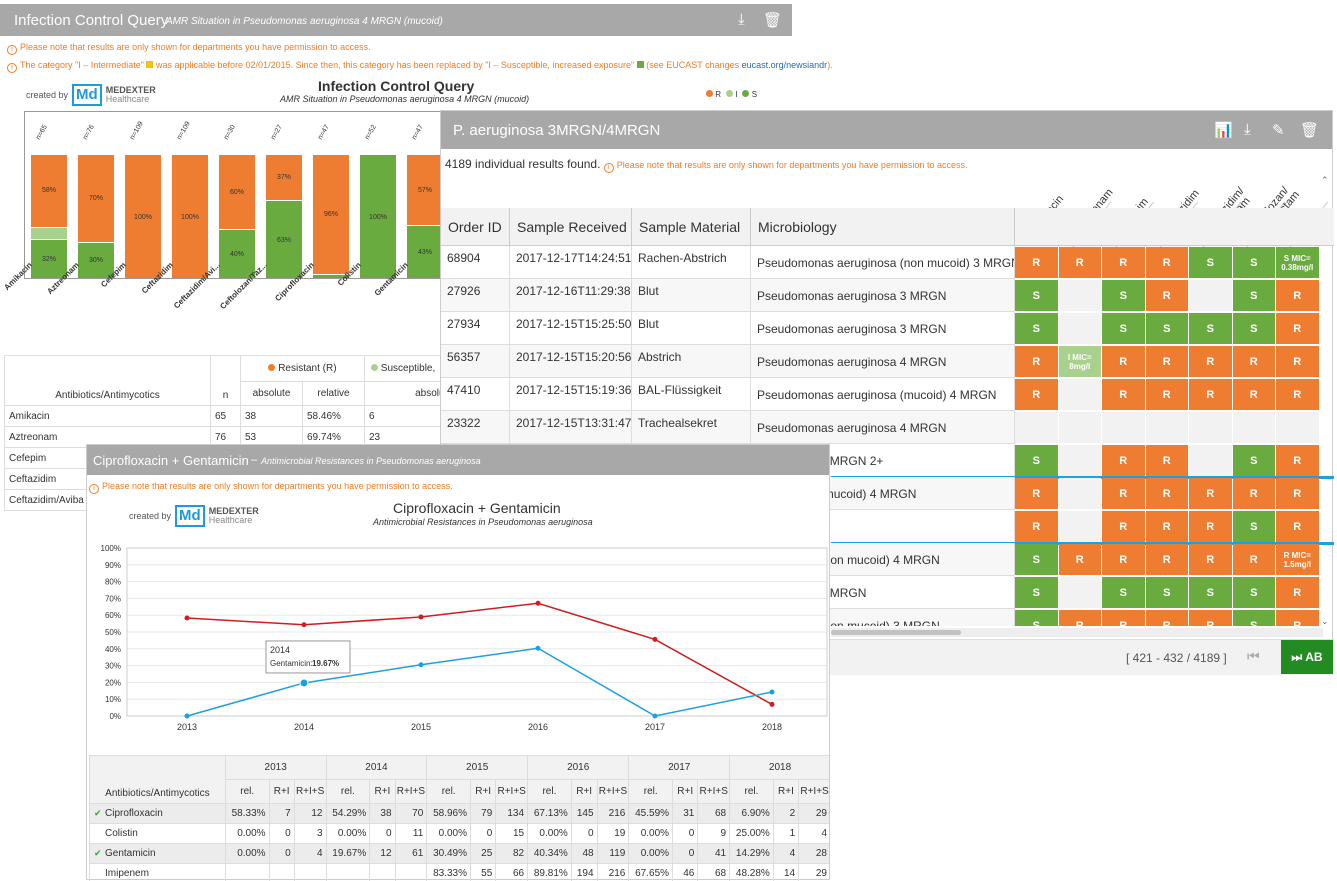 The image size is (1337, 881). I want to click on bar-segment-i, so click(49, 233).